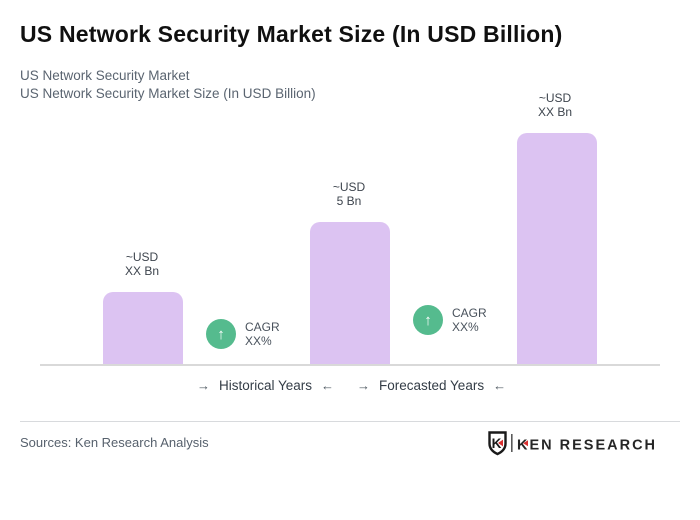 Image resolution: width=700 pixels, height=520 pixels. What do you see at coordinates (555, 112) in the screenshot?
I see `bar3-value-line2: XX Bn` at bounding box center [555, 112].